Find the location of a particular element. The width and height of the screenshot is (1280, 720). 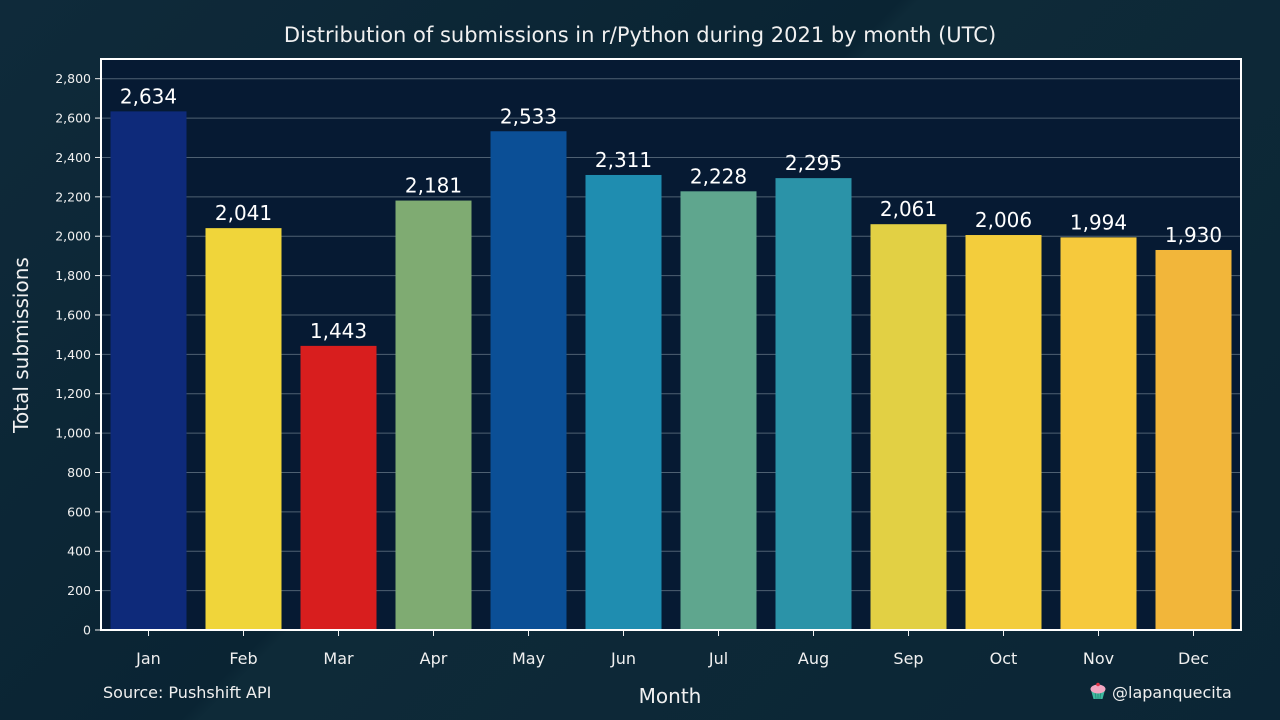

x-tick-label: Jan is located at coordinates (148, 658).